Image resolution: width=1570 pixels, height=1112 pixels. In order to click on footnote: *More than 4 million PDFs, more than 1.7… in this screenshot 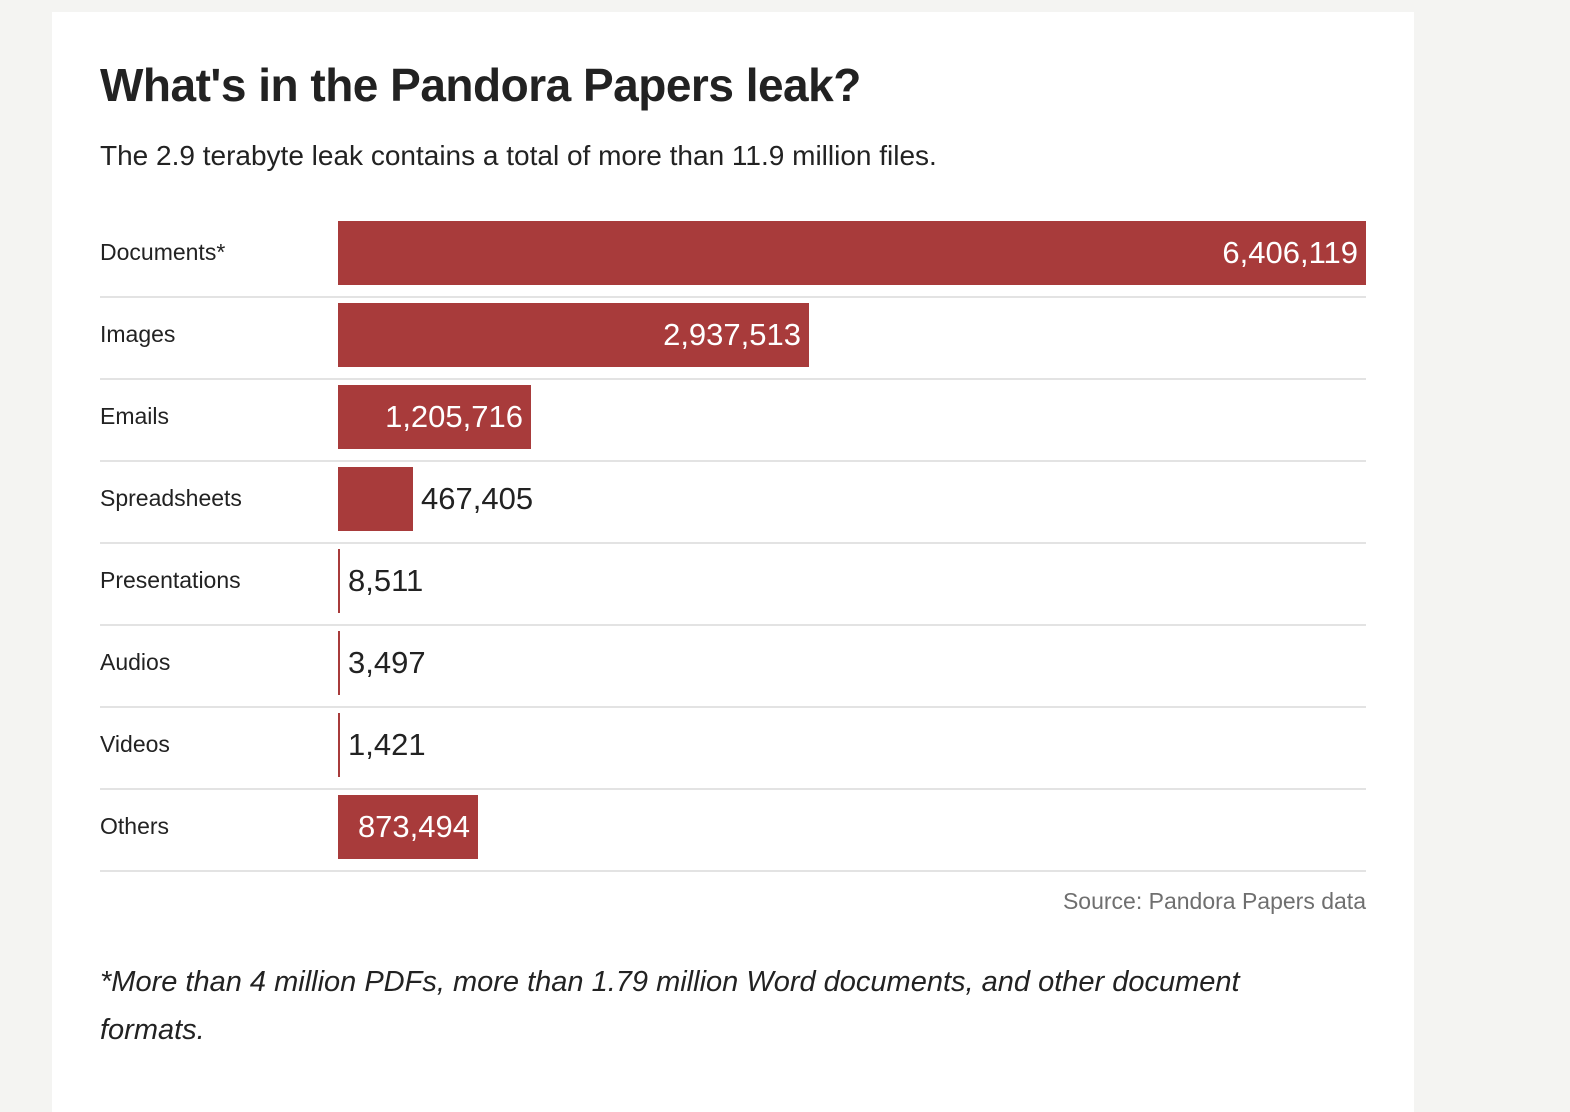, I will do `click(670, 1006)`.